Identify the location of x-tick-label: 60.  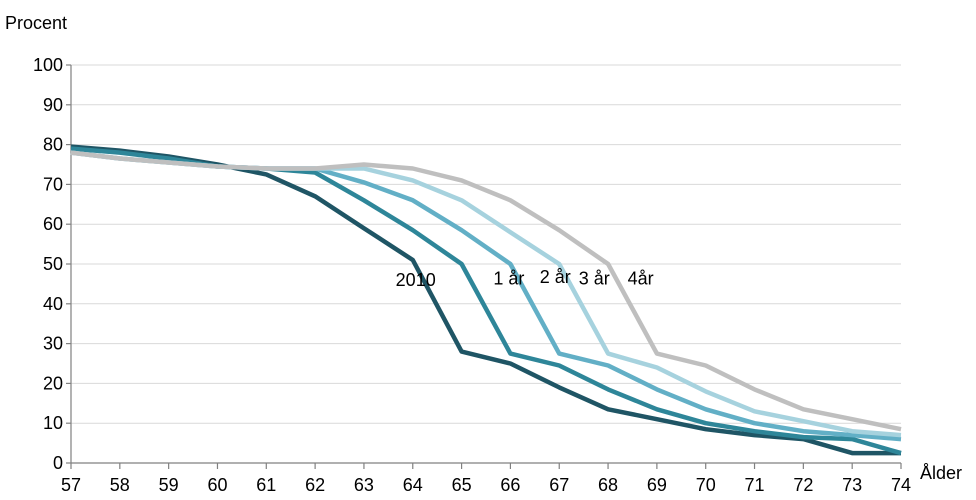
(217, 485).